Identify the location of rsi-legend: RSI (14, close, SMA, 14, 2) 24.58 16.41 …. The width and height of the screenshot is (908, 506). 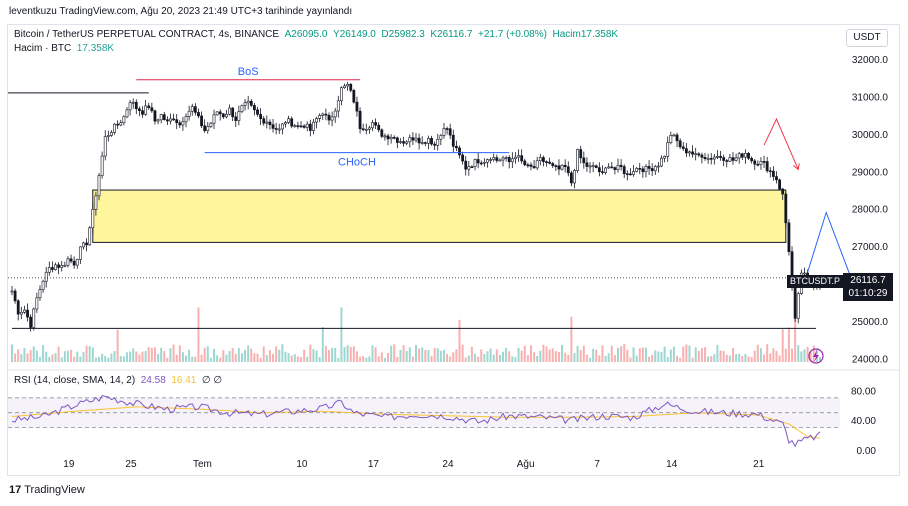
(118, 380).